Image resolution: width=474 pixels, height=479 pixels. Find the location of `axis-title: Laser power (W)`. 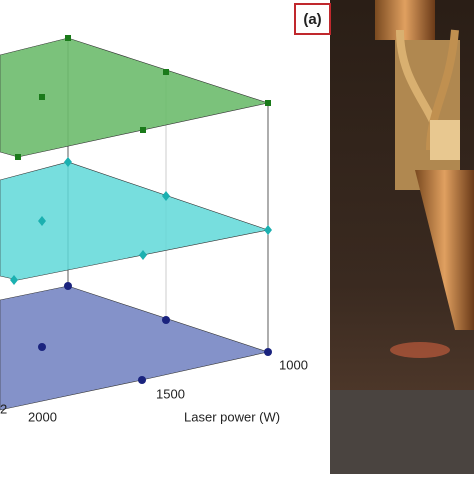

axis-title: Laser power (W) is located at coordinates (232, 416).